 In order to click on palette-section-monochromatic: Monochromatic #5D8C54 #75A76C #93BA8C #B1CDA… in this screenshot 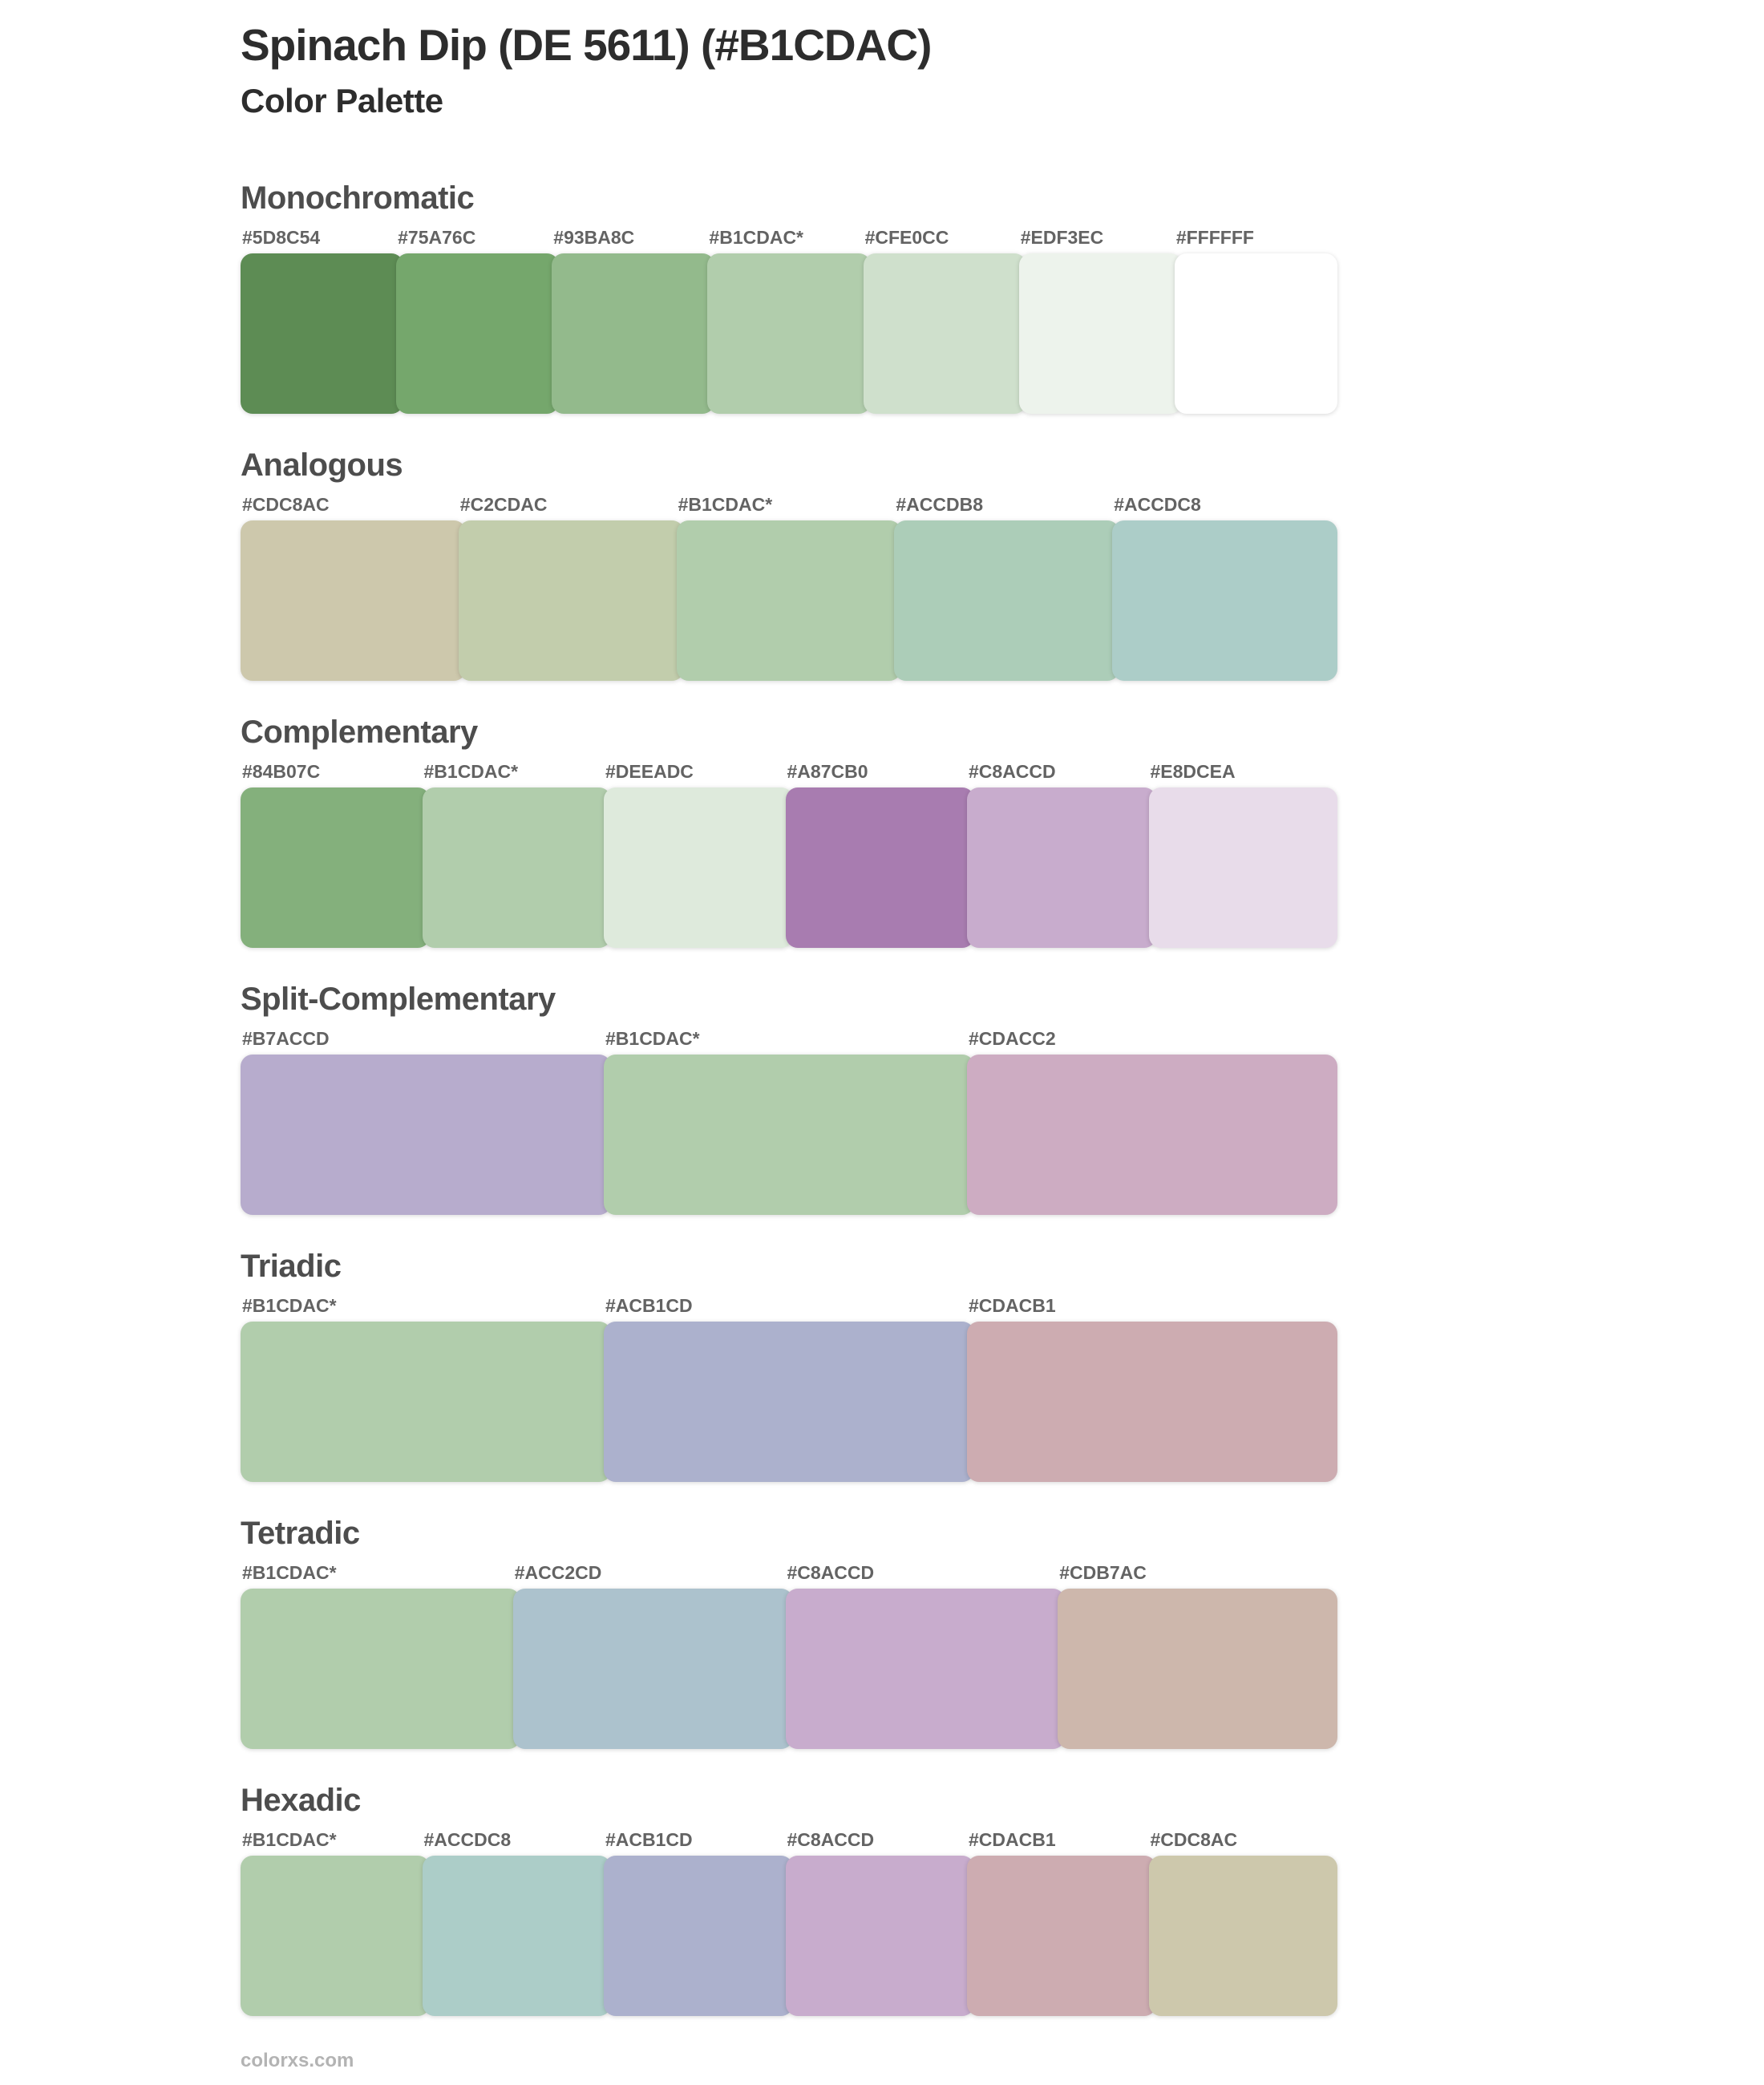, I will do `click(789, 297)`.